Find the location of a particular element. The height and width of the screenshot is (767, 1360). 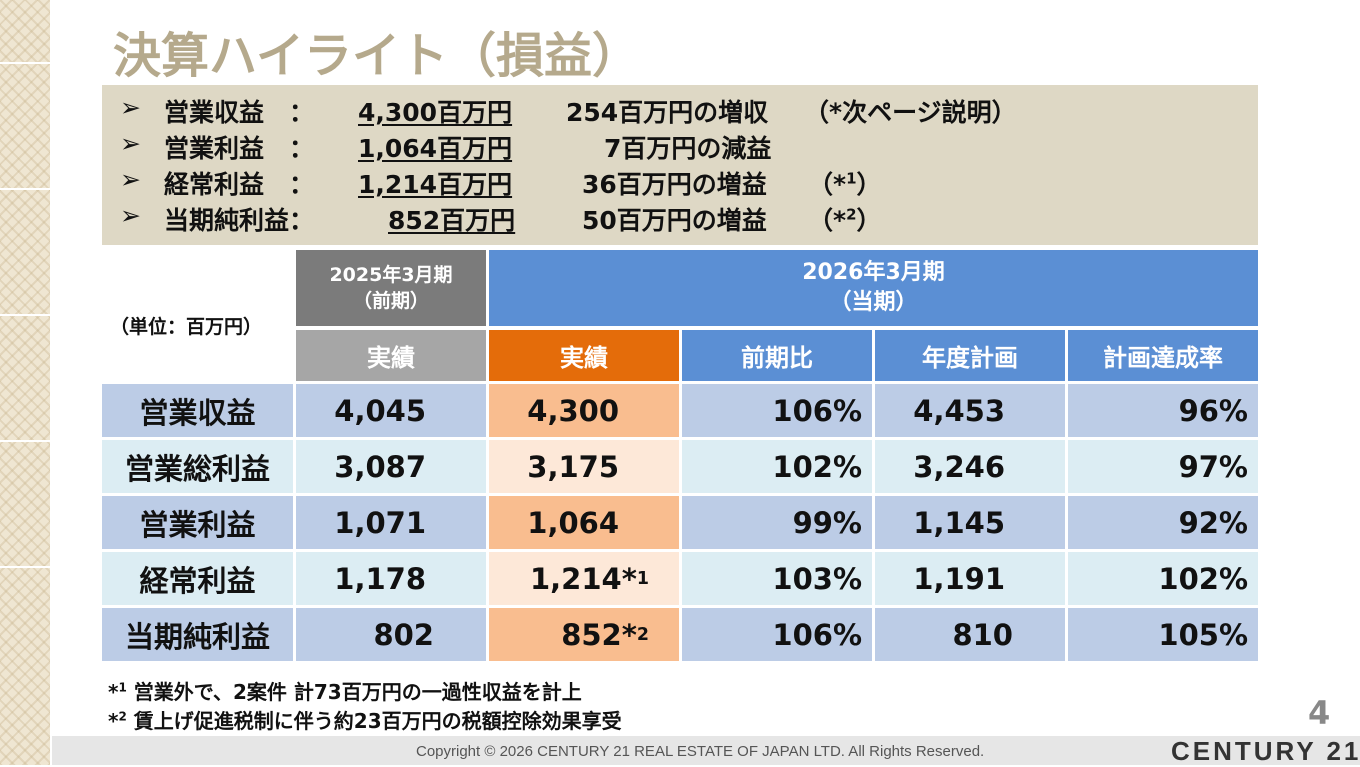

summary-note: （*2） is located at coordinates (845, 220).